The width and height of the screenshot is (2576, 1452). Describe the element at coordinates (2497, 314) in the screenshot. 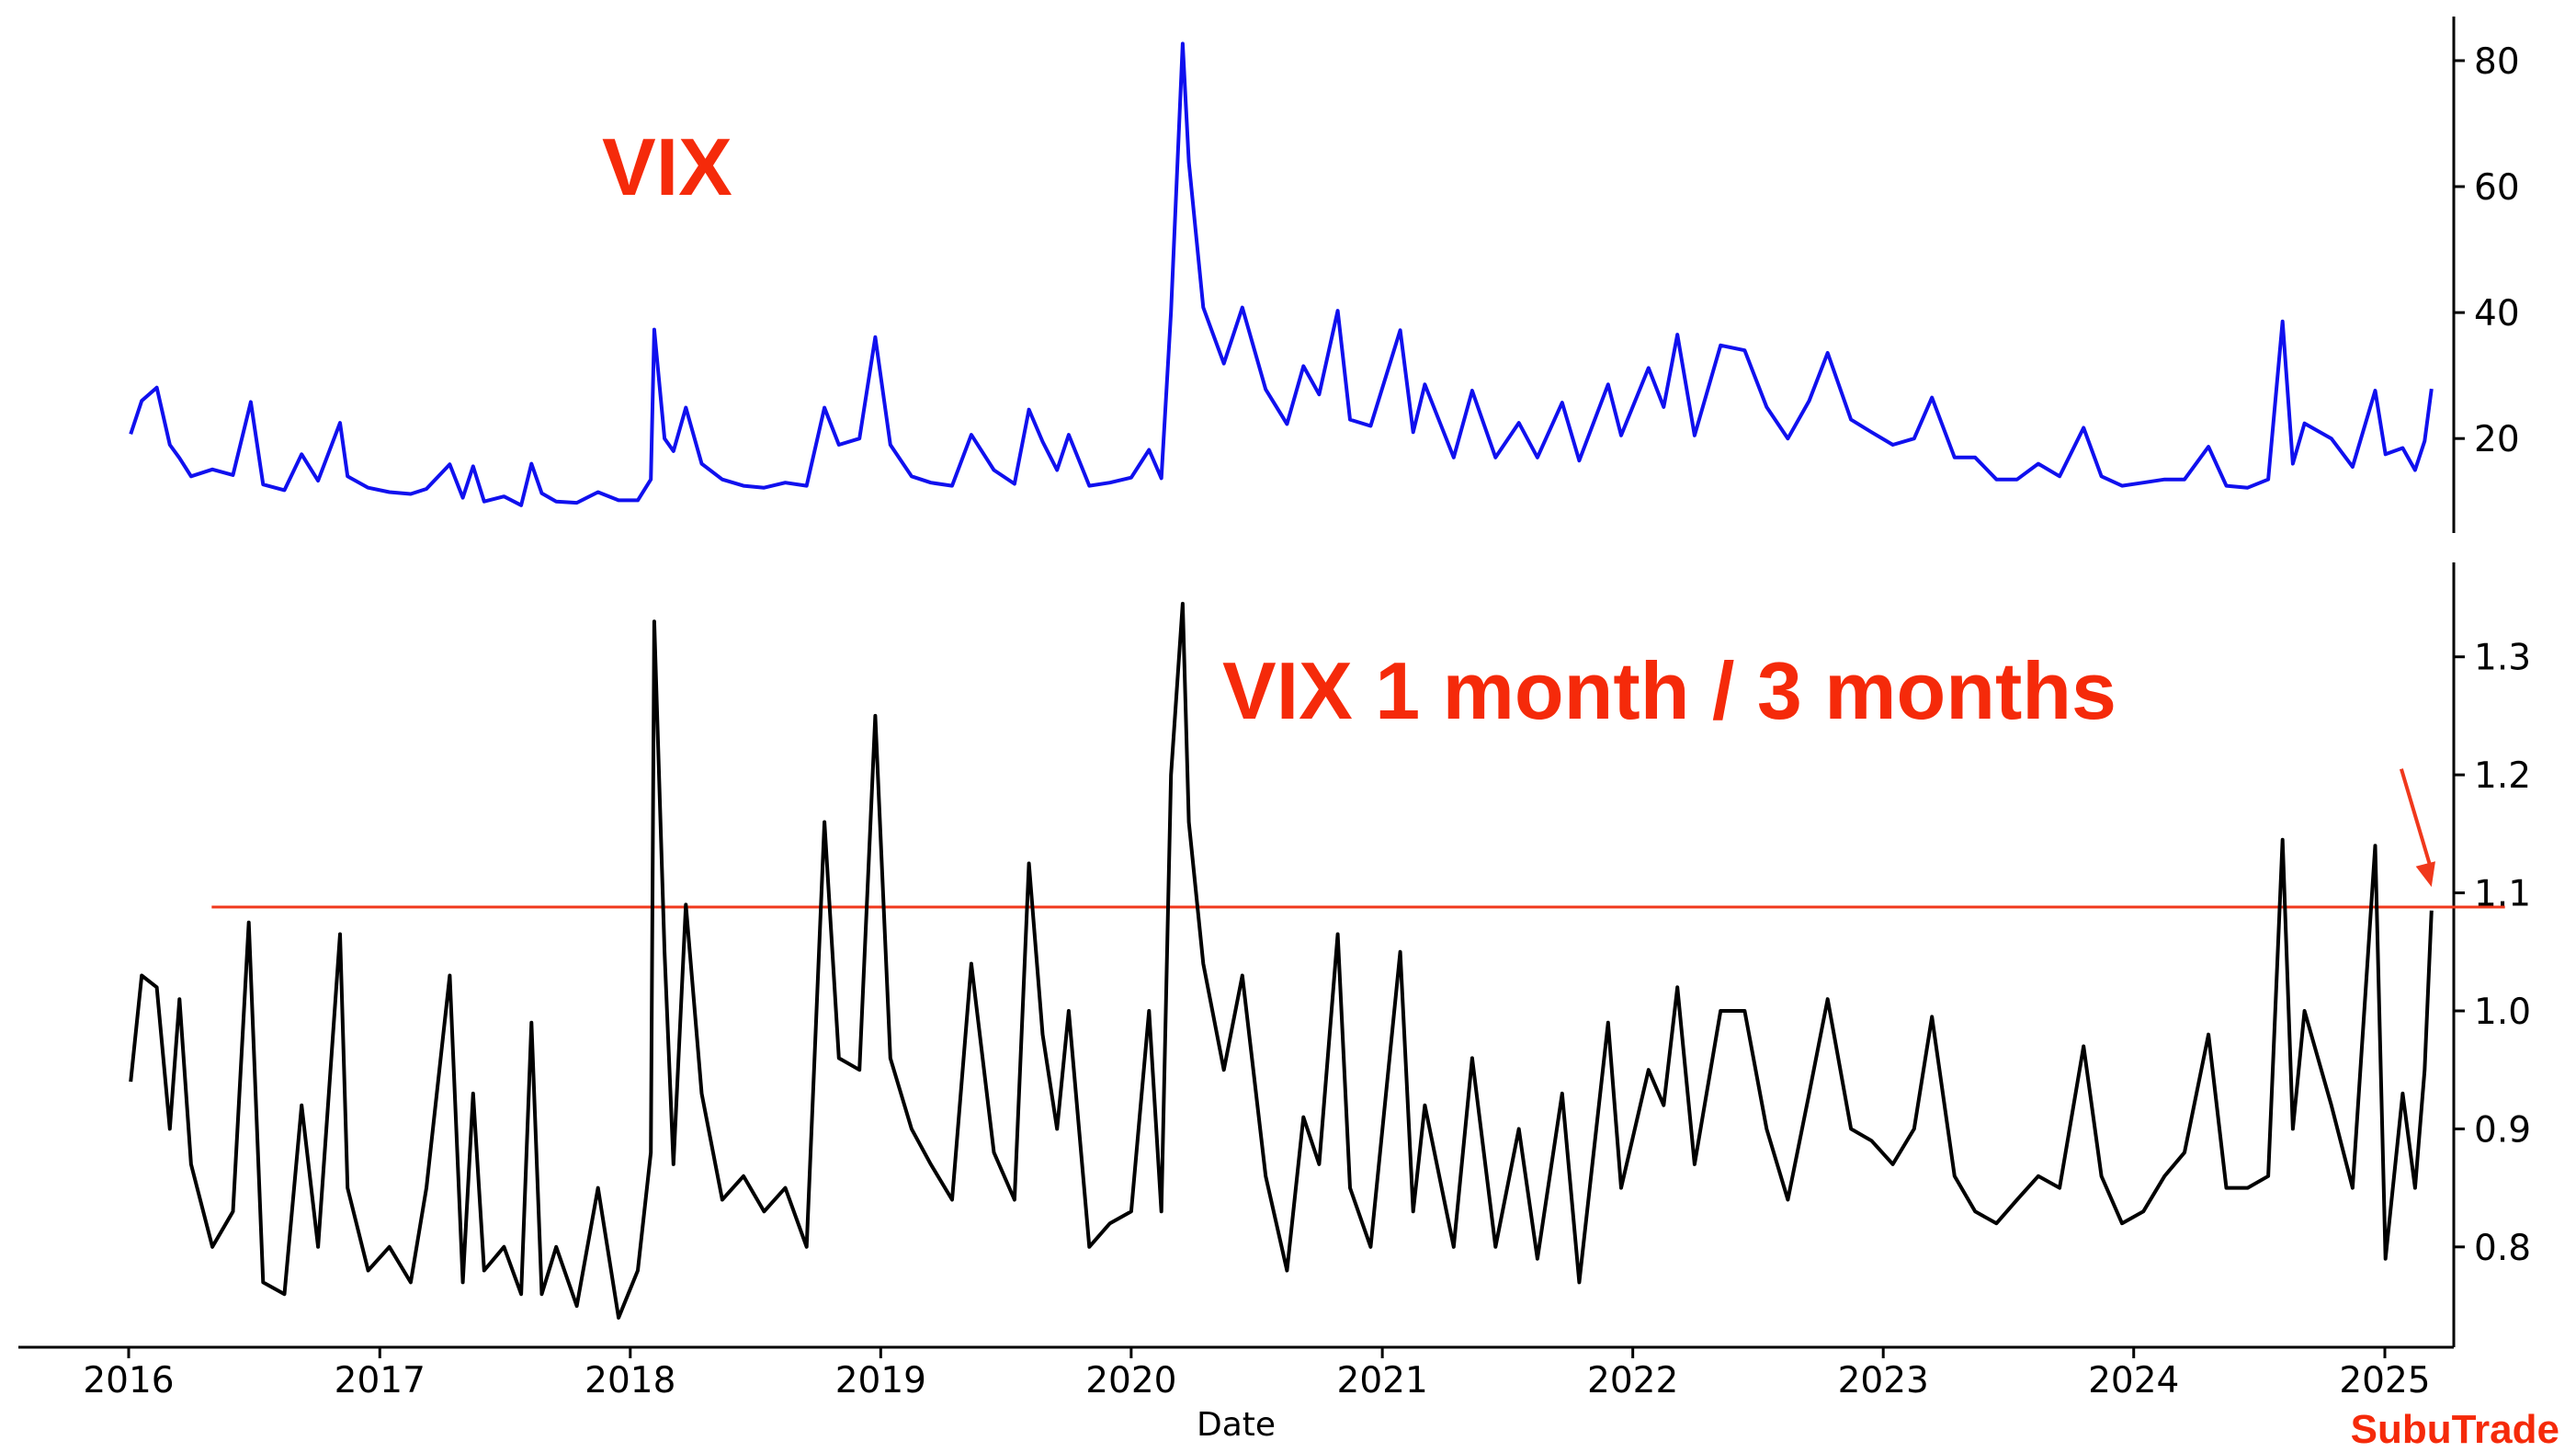

I see `y-tick-label: 40` at that location.